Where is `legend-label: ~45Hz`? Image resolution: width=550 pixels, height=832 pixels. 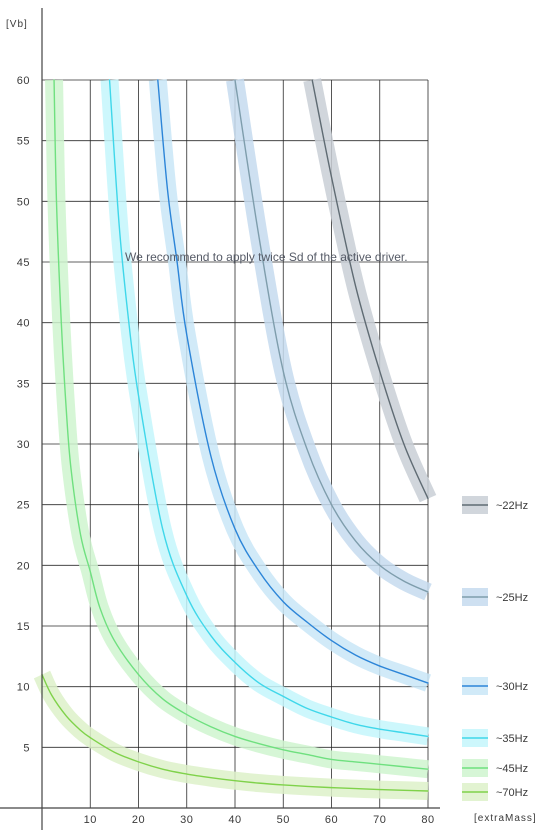 legend-label: ~45Hz is located at coordinates (512, 769).